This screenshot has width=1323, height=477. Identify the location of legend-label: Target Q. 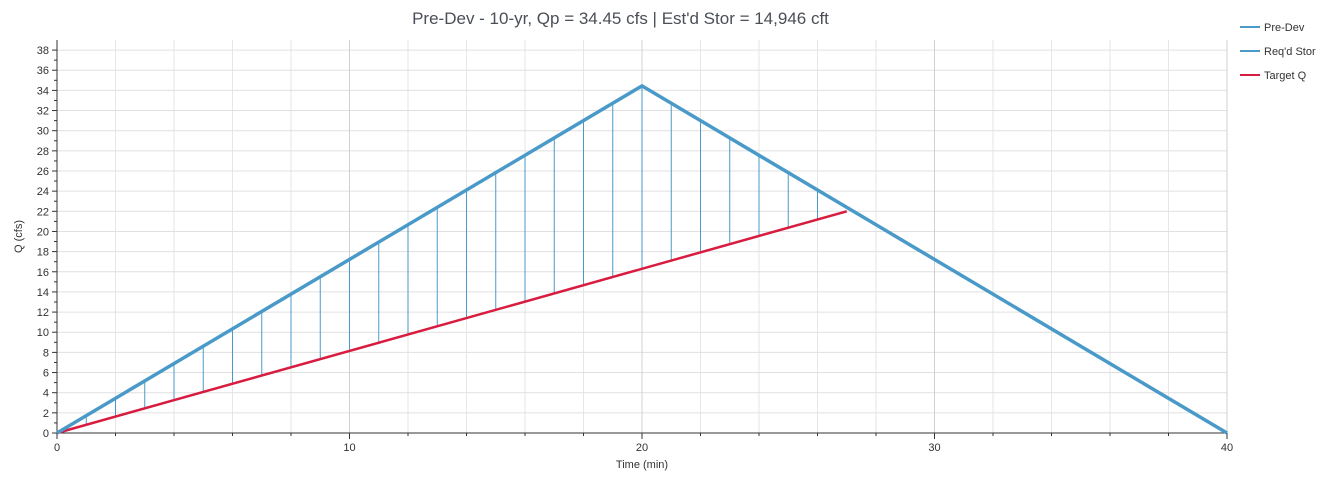
(1285, 76).